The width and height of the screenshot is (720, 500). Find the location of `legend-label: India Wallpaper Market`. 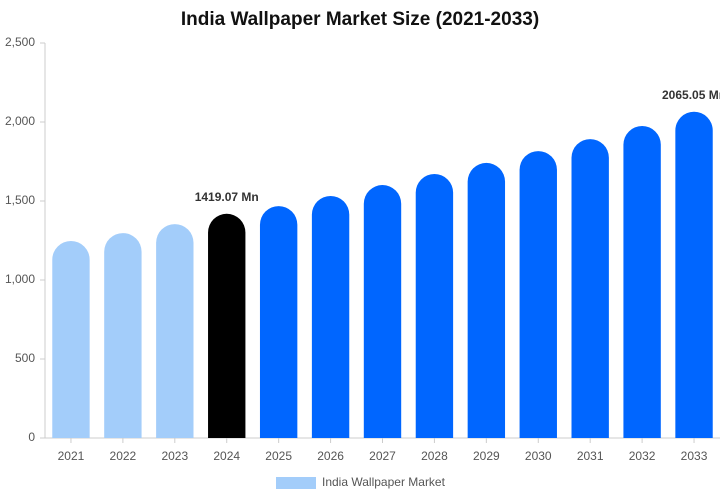

legend-label: India Wallpaper Market is located at coordinates (384, 482).